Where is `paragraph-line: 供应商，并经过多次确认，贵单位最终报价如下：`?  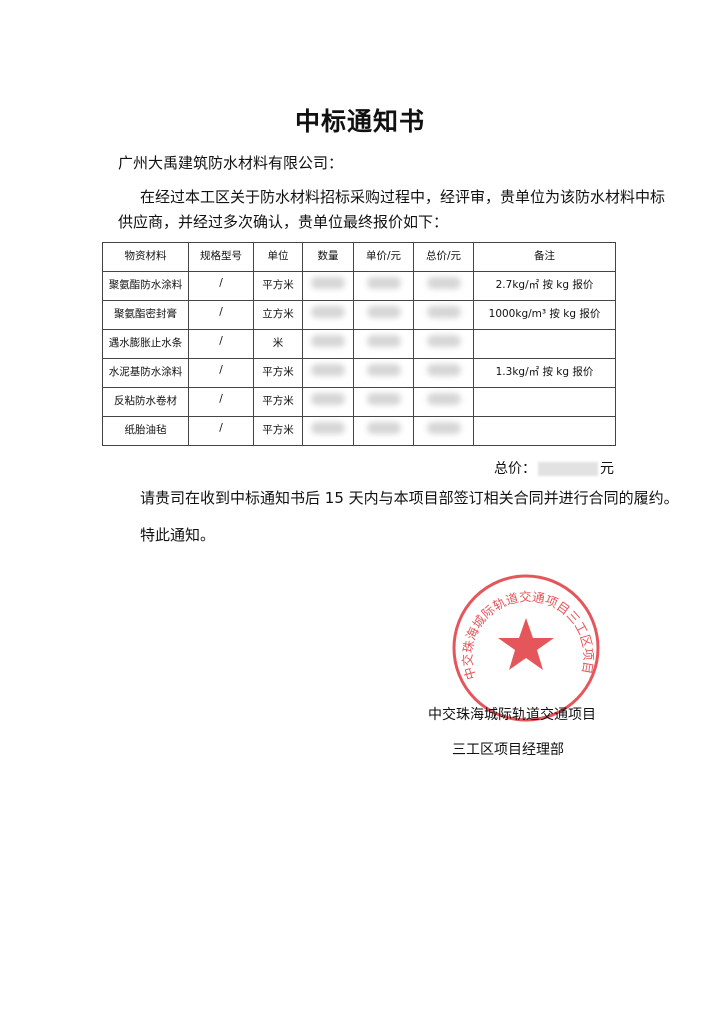 paragraph-line: 供应商，并经过多次确认，贵单位最终报价如下： is located at coordinates (283, 222).